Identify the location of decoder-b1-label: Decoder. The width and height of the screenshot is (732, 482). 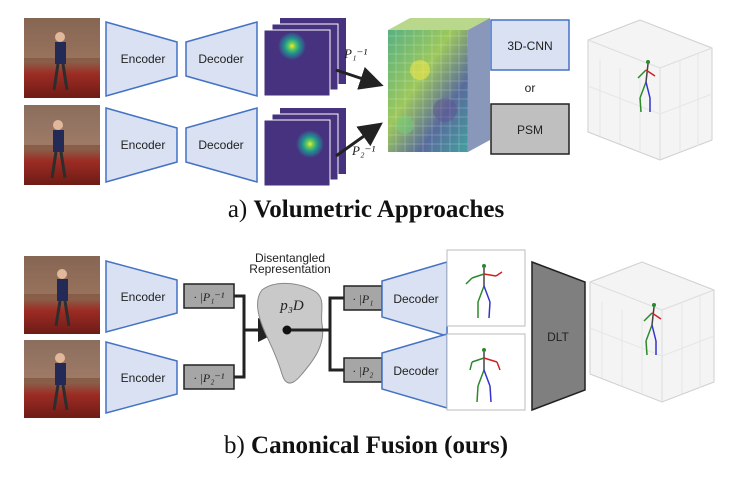
(415, 299).